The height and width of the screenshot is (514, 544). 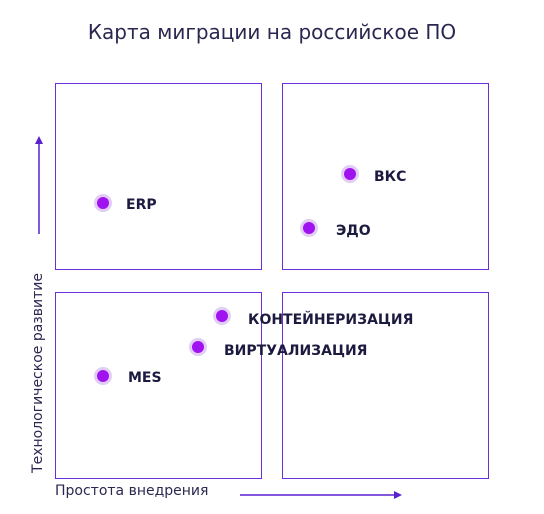 What do you see at coordinates (141, 205) in the screenshot?
I see `point-label-erp: ERP` at bounding box center [141, 205].